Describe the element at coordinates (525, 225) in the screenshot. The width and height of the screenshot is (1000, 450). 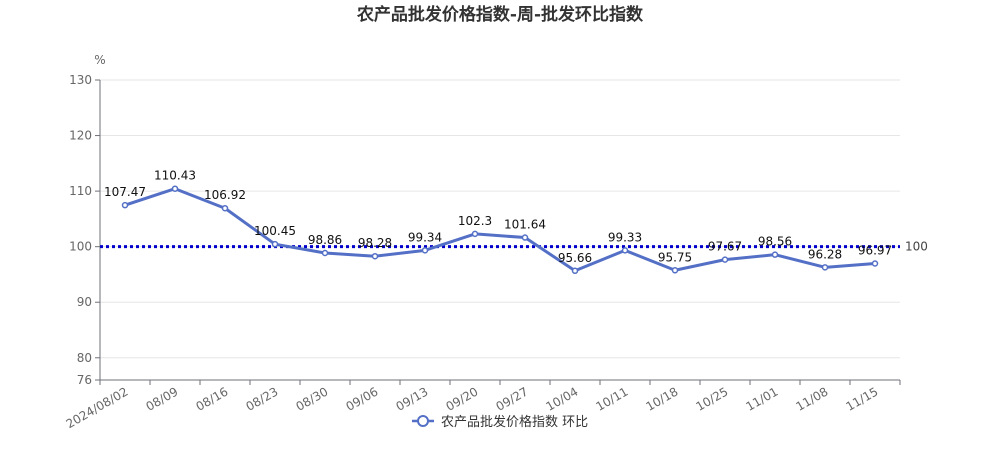
I see `data-label: 101.64` at that location.